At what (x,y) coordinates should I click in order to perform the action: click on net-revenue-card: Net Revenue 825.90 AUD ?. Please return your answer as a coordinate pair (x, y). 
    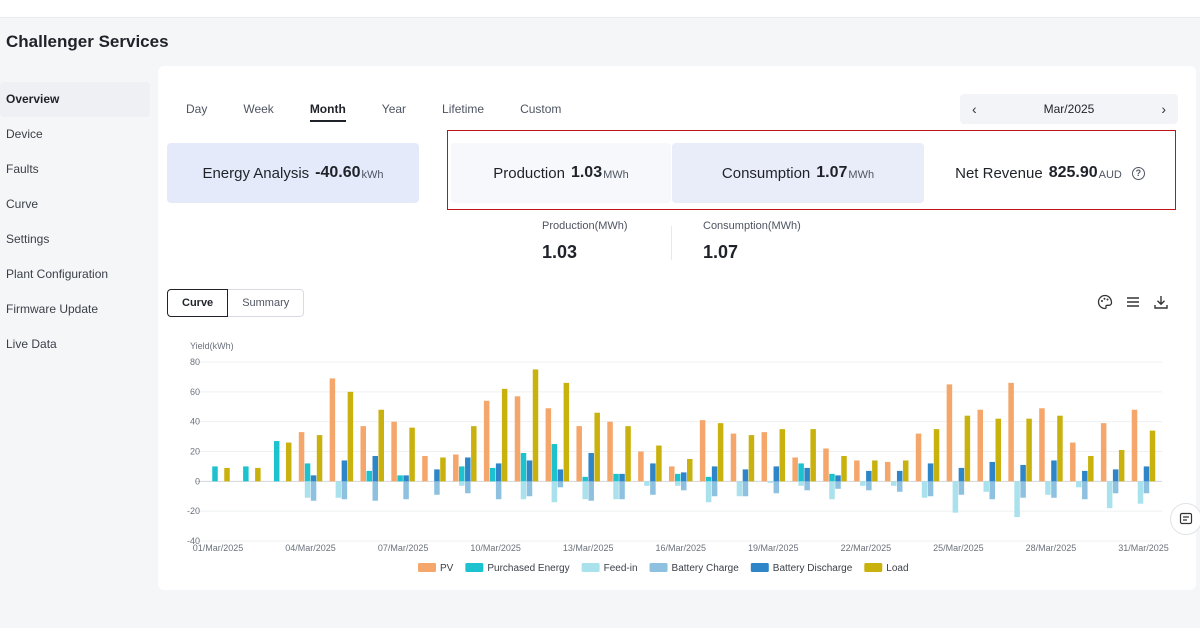
    Looking at the image, I should click on (1050, 173).